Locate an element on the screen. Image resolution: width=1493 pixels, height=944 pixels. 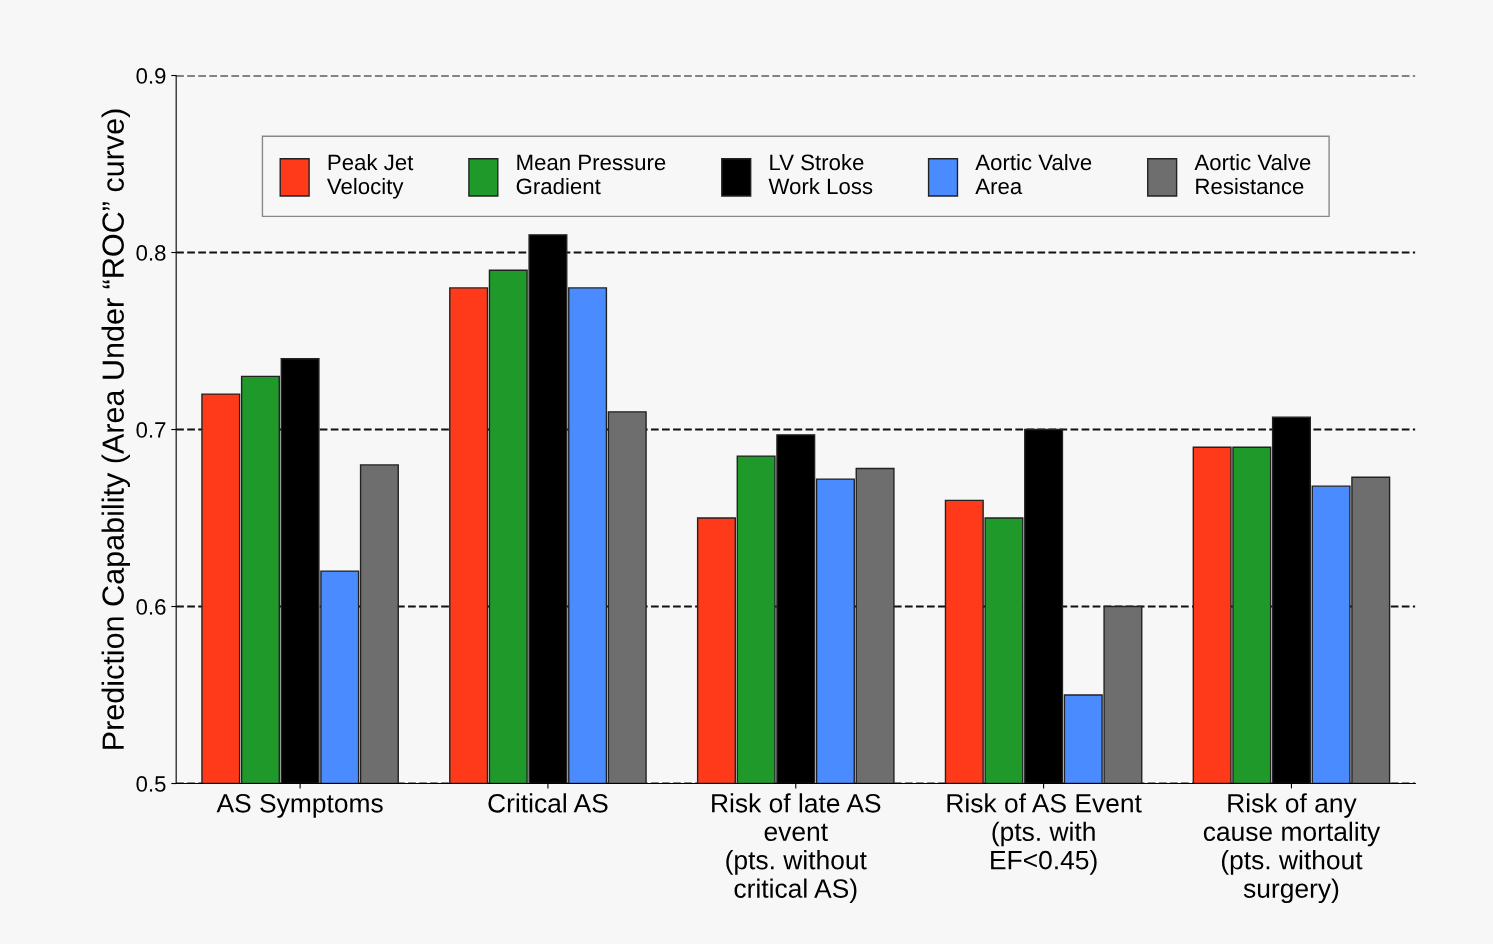
y-tick-label: 0.6 is located at coordinates (151, 607).